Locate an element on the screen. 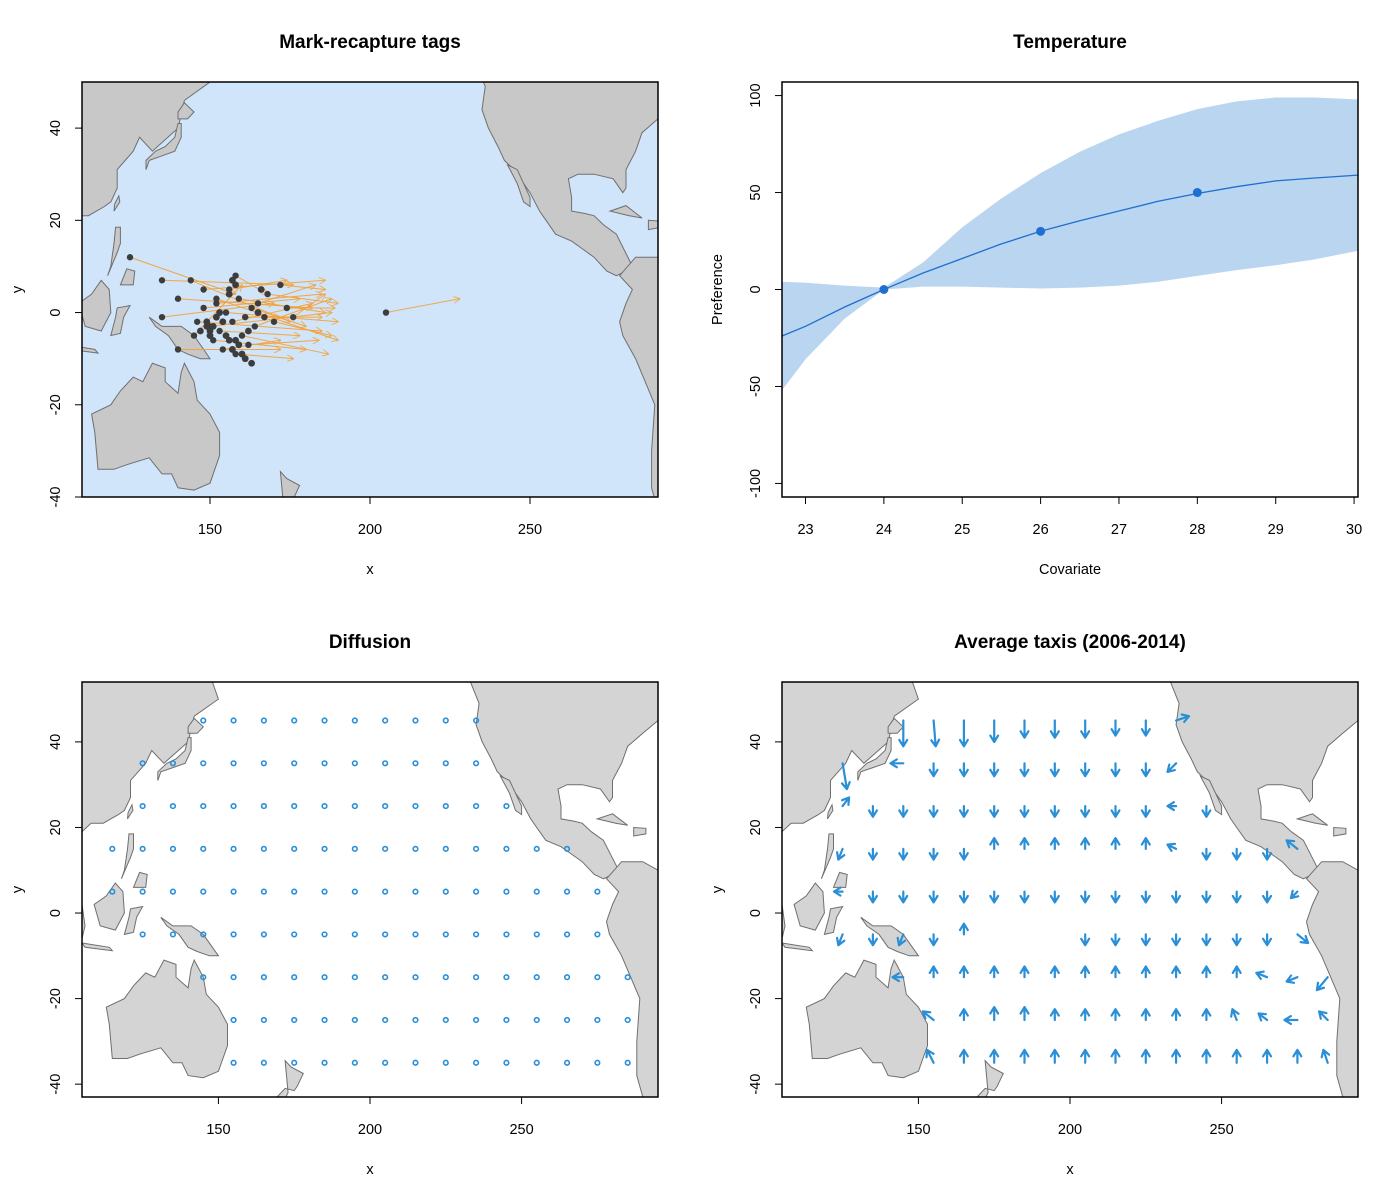 Image resolution: width=1400 pixels, height=1200 pixels. x-tick-label: 27 is located at coordinates (1119, 530).